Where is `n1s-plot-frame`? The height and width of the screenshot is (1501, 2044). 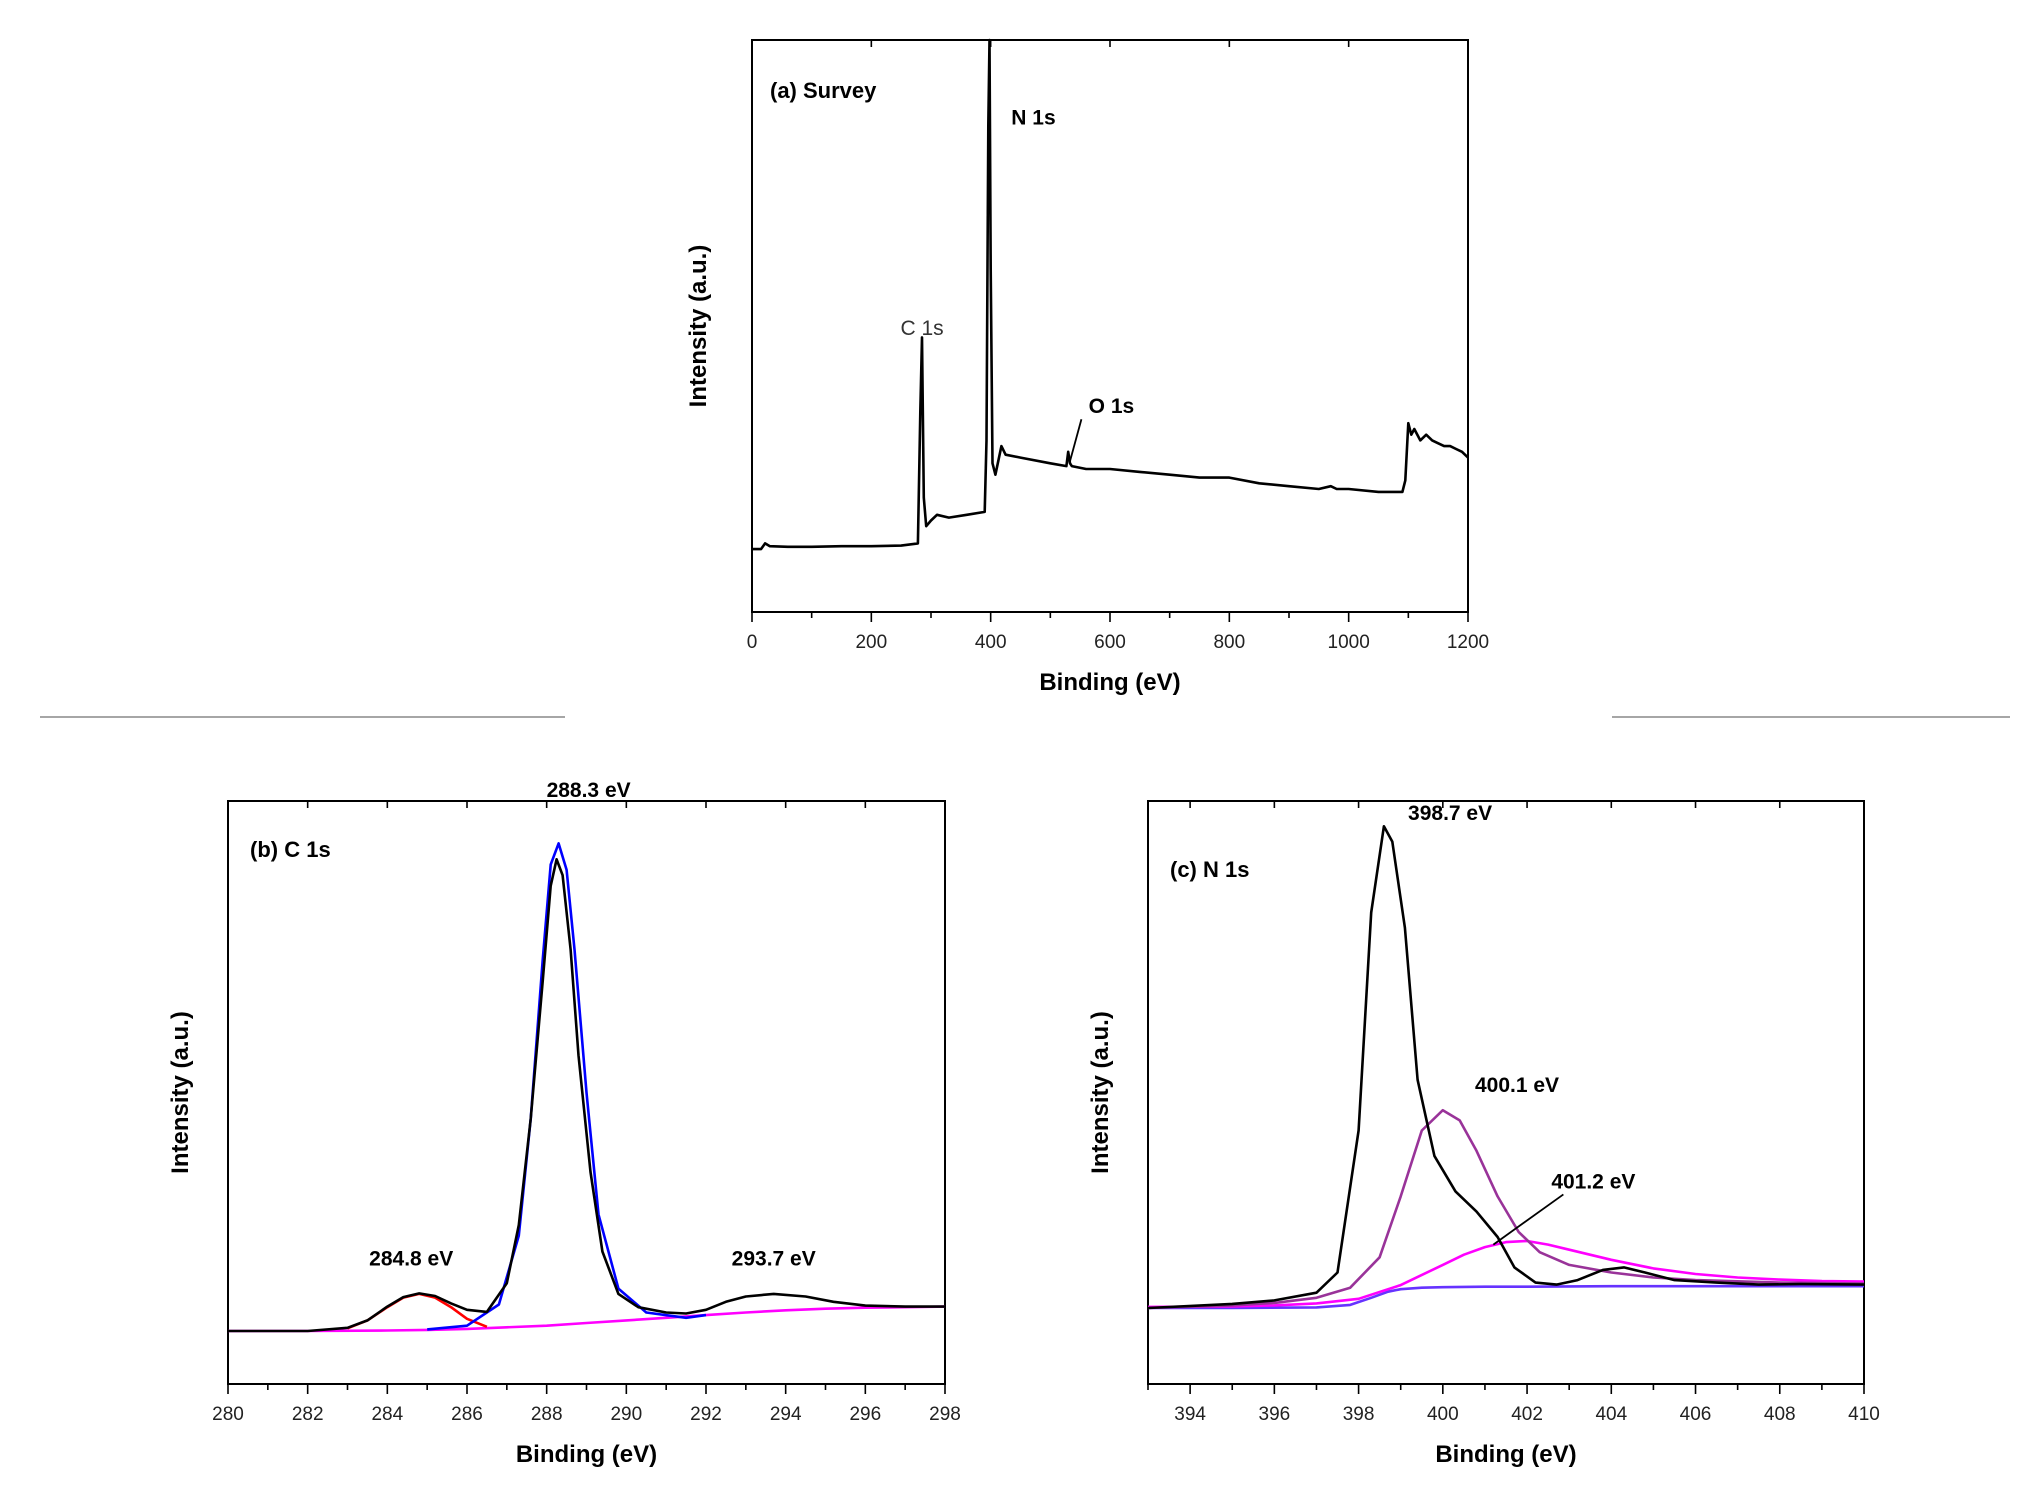 n1s-plot-frame is located at coordinates (1506, 1092).